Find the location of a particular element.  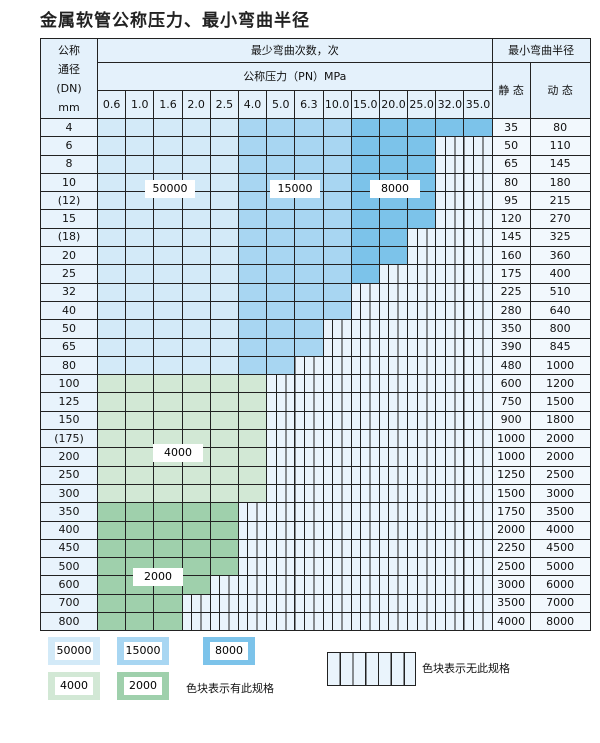

legend-swatch-2000: 2000 is located at coordinates (143, 686).